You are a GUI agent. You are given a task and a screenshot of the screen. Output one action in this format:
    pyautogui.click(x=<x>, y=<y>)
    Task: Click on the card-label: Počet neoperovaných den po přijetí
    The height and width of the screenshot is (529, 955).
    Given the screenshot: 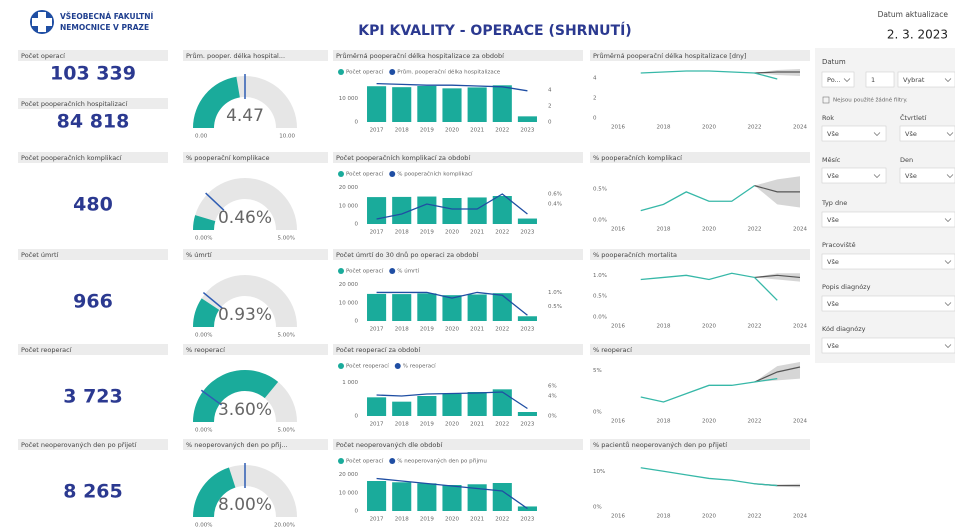 What is the action you would take?
    pyautogui.click(x=79, y=445)
    